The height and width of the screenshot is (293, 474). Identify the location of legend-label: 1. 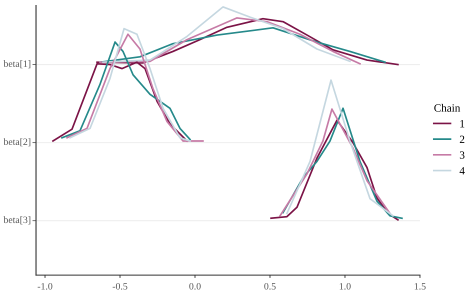
(462, 124).